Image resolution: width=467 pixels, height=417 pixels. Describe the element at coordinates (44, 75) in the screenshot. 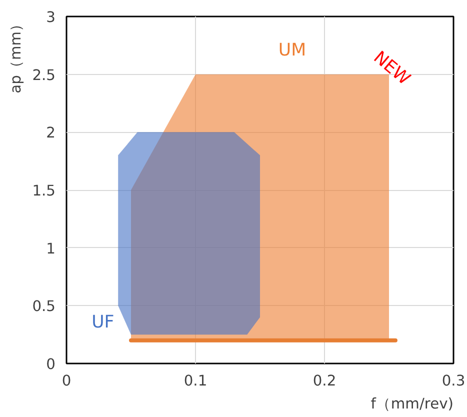

I see `y-tick-label: 2.5` at that location.